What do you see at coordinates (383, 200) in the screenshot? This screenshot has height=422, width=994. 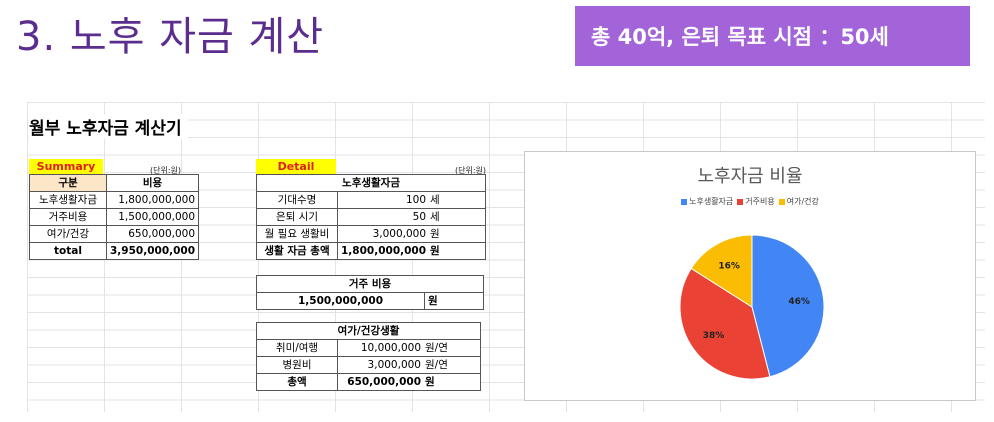 I see `living-cell-value: 100` at bounding box center [383, 200].